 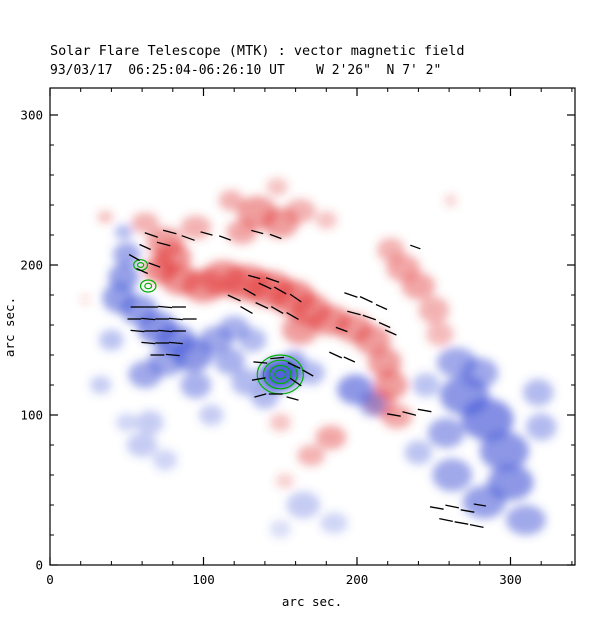 What do you see at coordinates (203, 579) in the screenshot?
I see `x-tick-label: 100` at bounding box center [203, 579].